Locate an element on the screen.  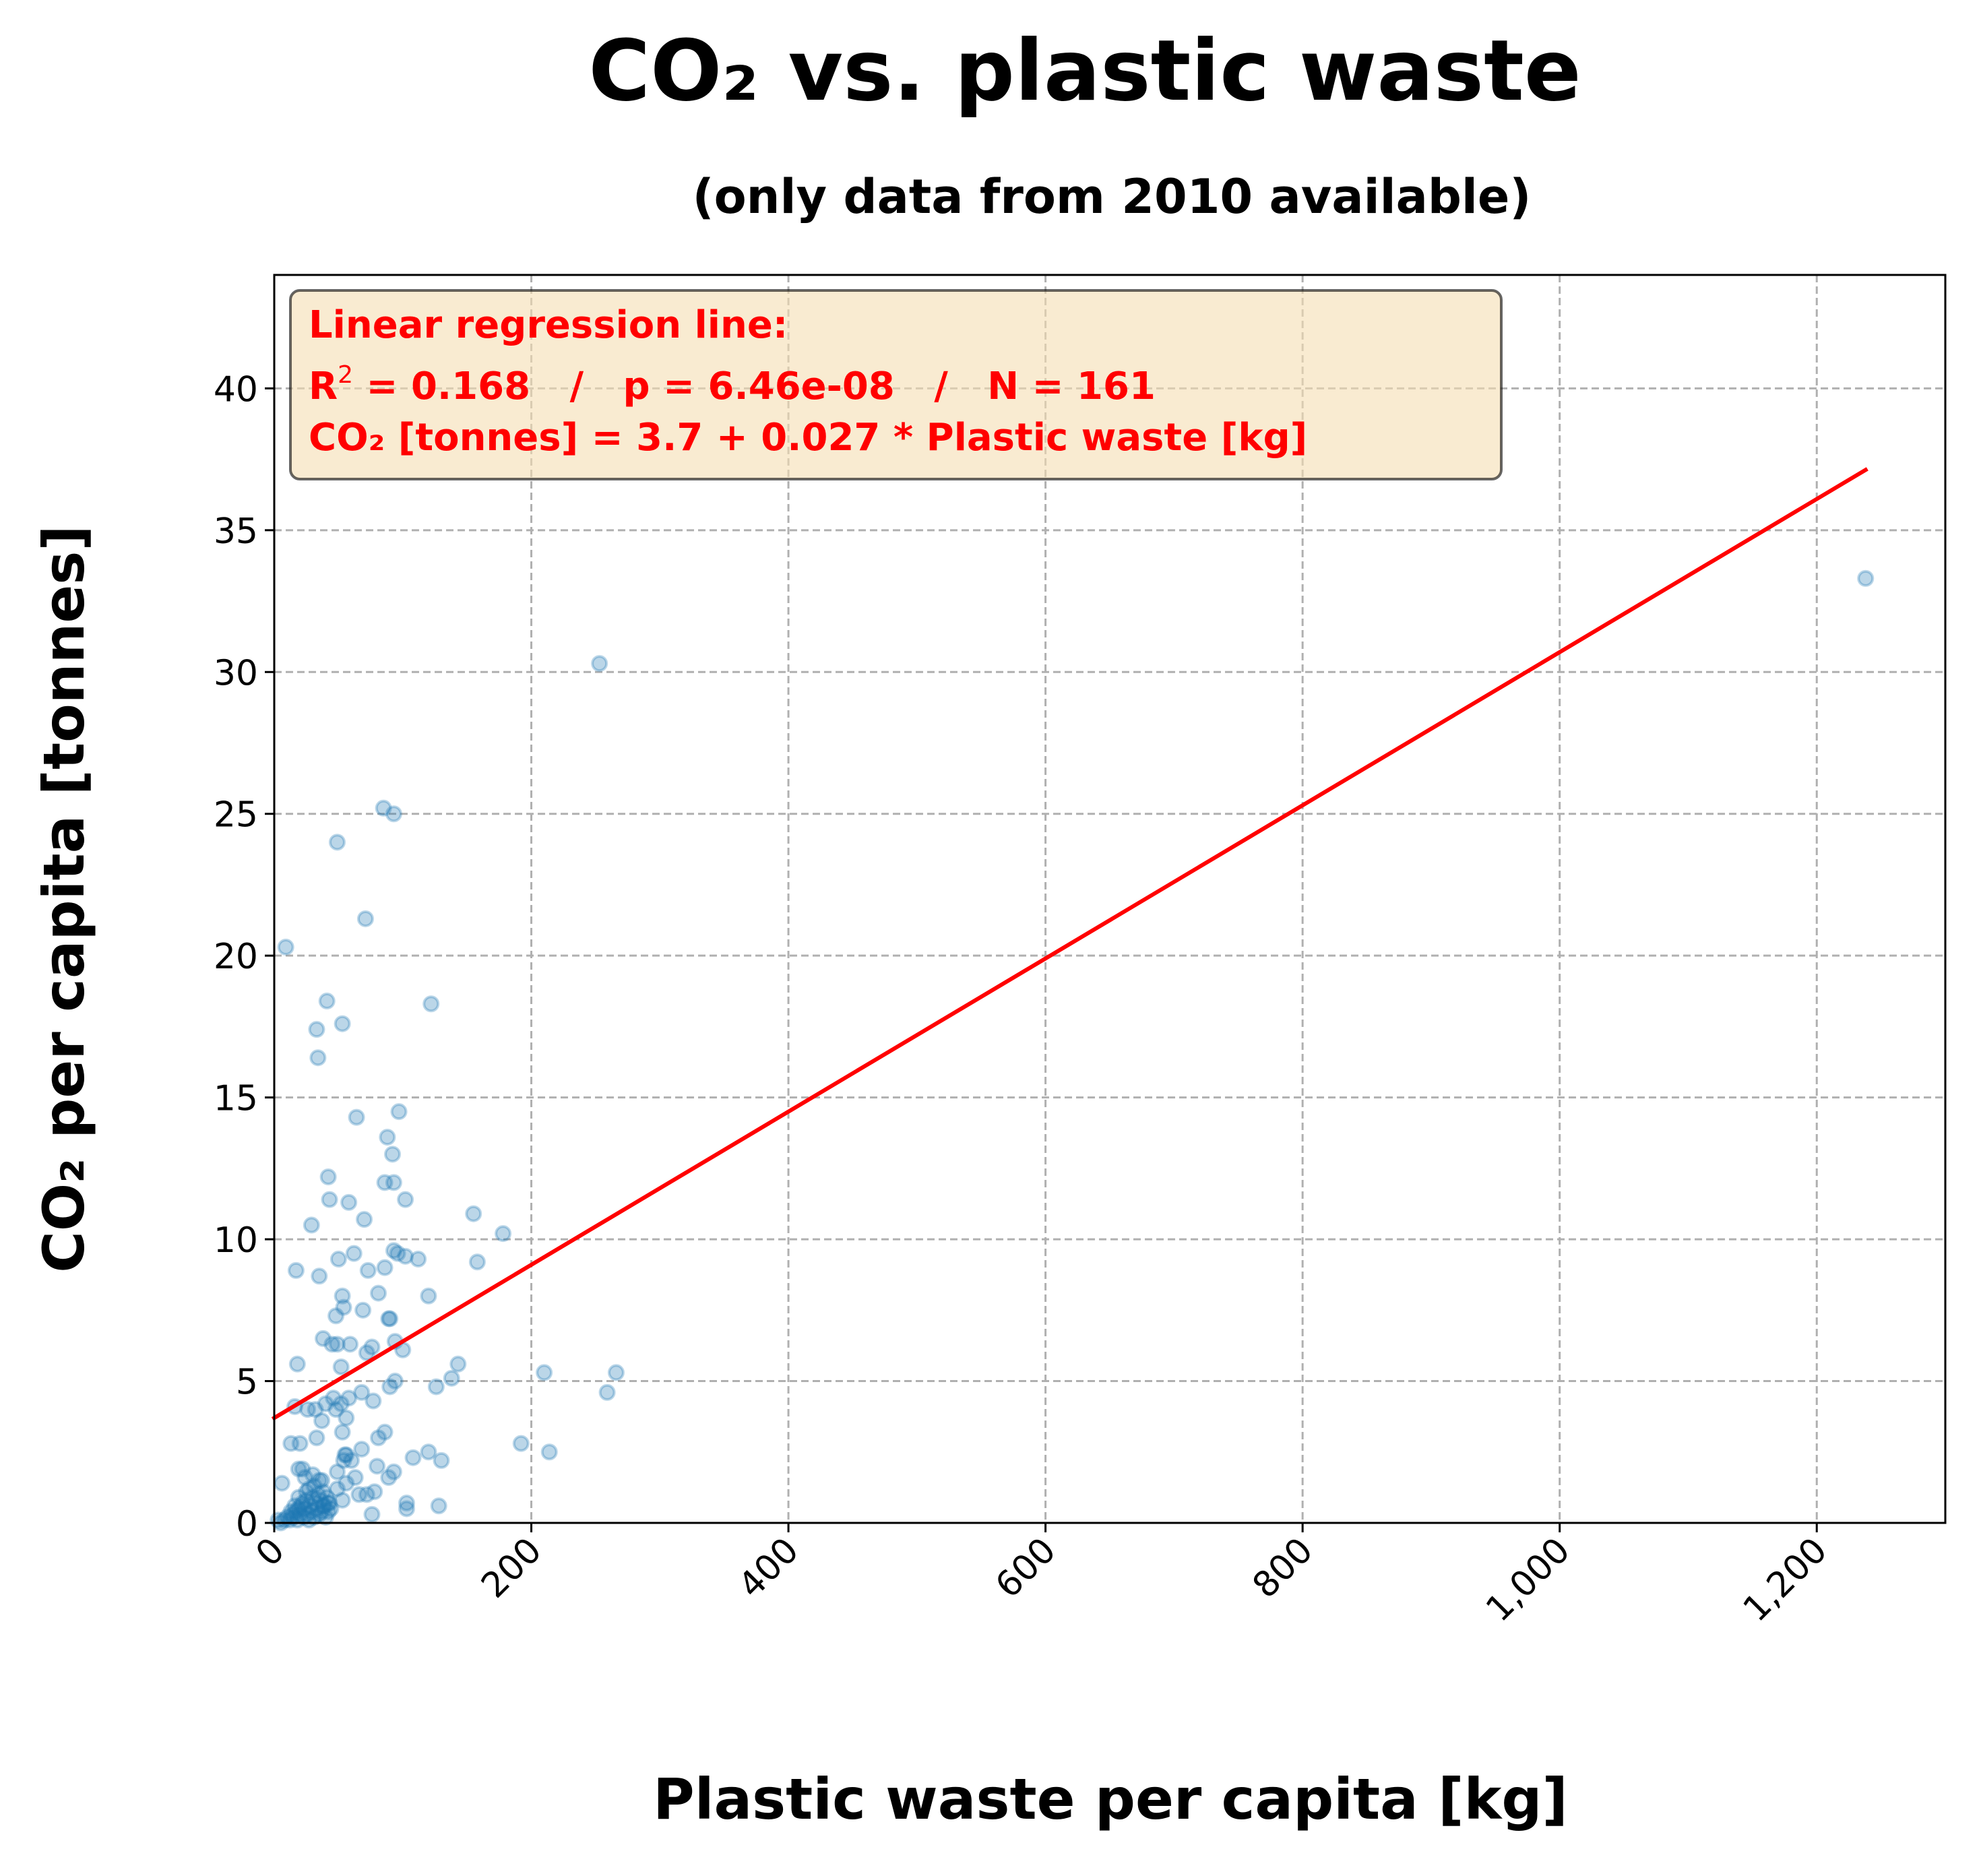
x-tick-label: 200 is located at coordinates (512, 1568).